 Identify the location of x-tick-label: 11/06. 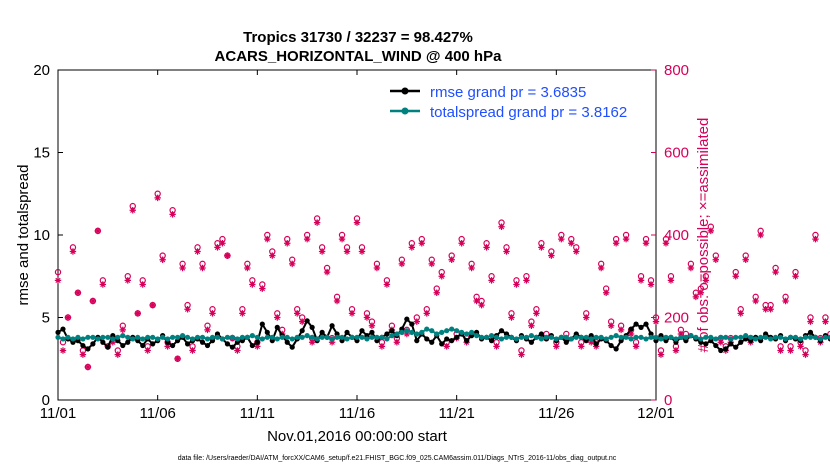
(157, 413).